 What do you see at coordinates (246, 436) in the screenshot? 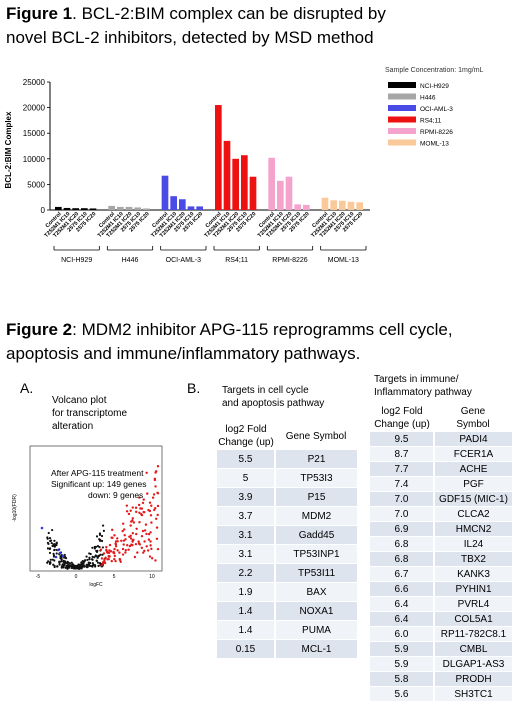
I see `col-header-fold: log2 Fold Change (up)` at bounding box center [246, 436].